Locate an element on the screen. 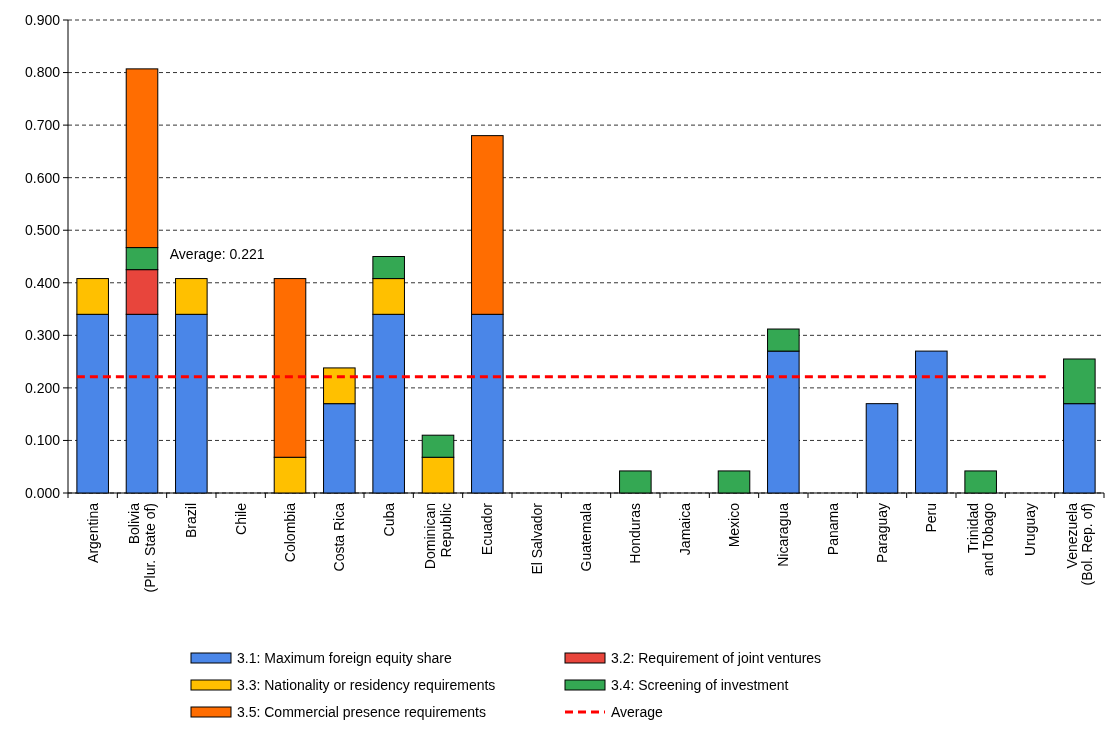 Image resolution: width=1120 pixels, height=756 pixels. y-tick-label: 0.700 is located at coordinates (42, 125).